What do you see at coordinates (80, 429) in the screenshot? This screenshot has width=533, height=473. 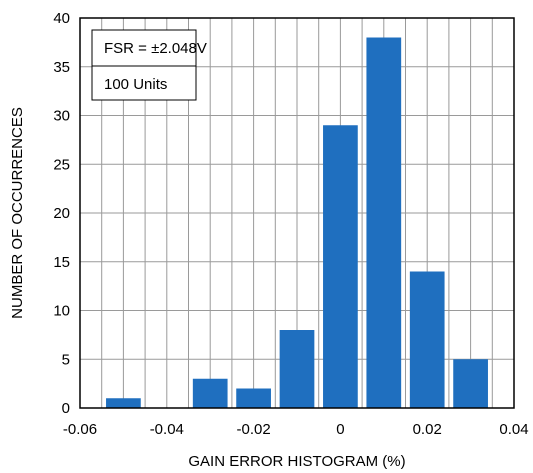 I see `x-tick-label: -0.06` at bounding box center [80, 429].